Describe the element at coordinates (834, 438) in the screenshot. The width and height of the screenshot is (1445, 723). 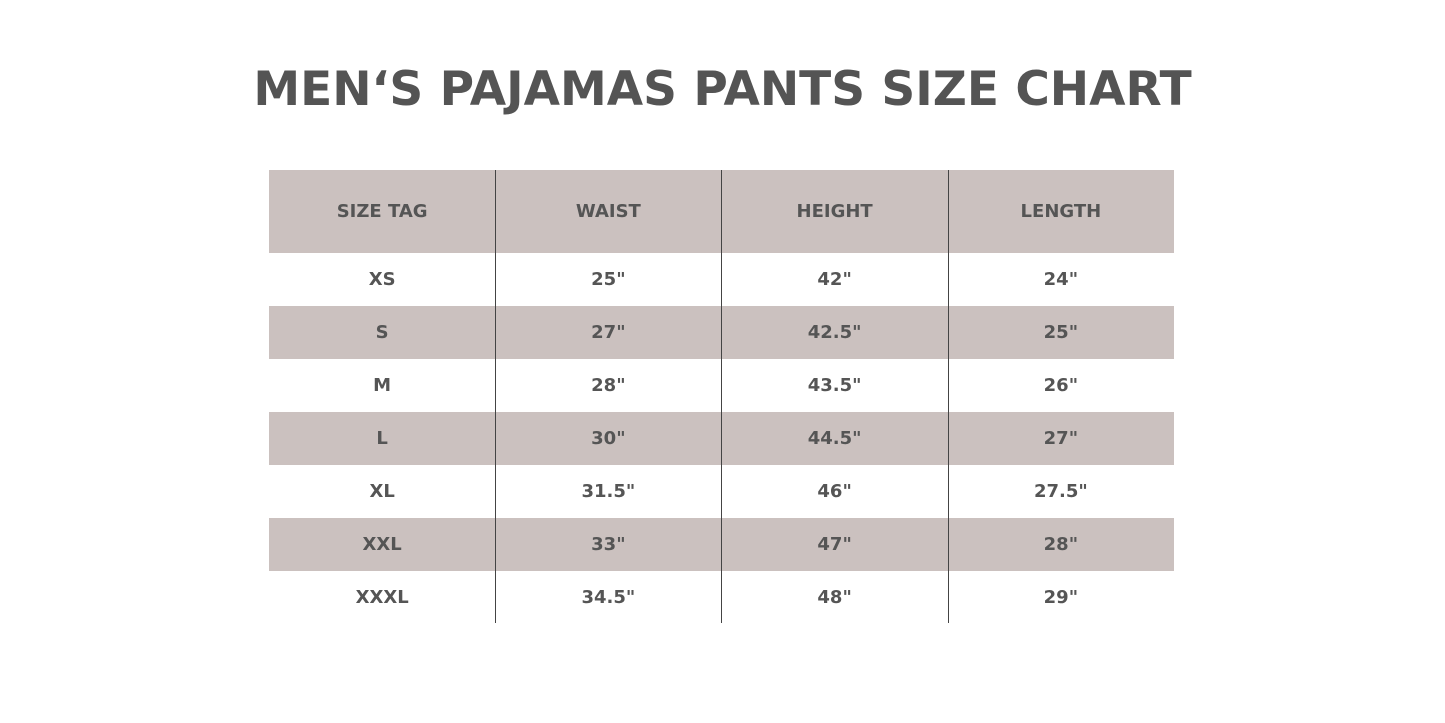
I see `cell-height: 44.5"` at that location.